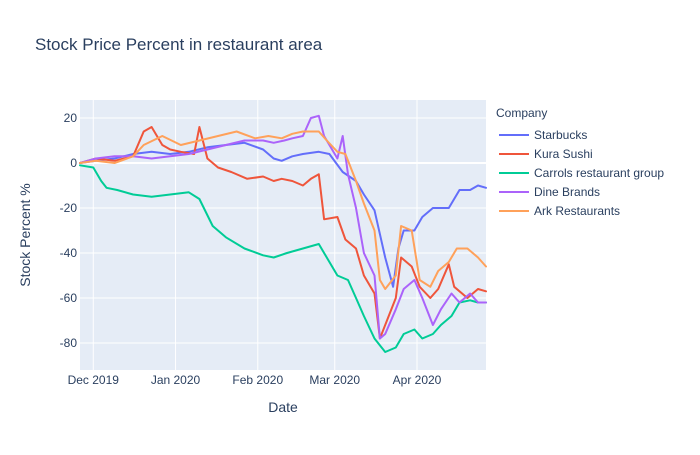 This screenshot has width=700, height=455. I want to click on x-axis-label: Date, so click(283, 407).